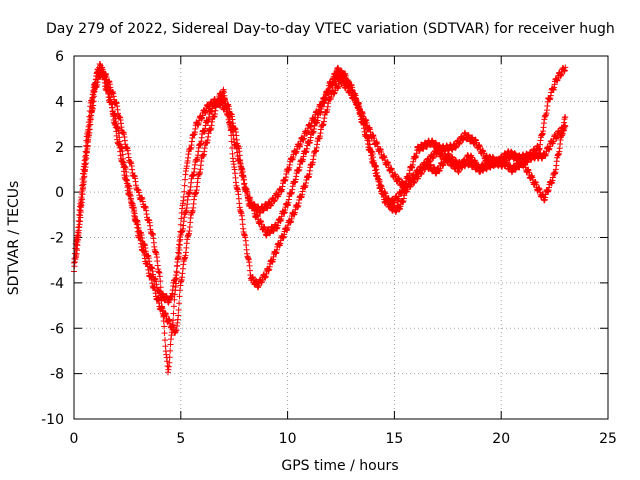 Image resolution: width=640 pixels, height=480 pixels. I want to click on y-tick-label: -2, so click(57, 239).